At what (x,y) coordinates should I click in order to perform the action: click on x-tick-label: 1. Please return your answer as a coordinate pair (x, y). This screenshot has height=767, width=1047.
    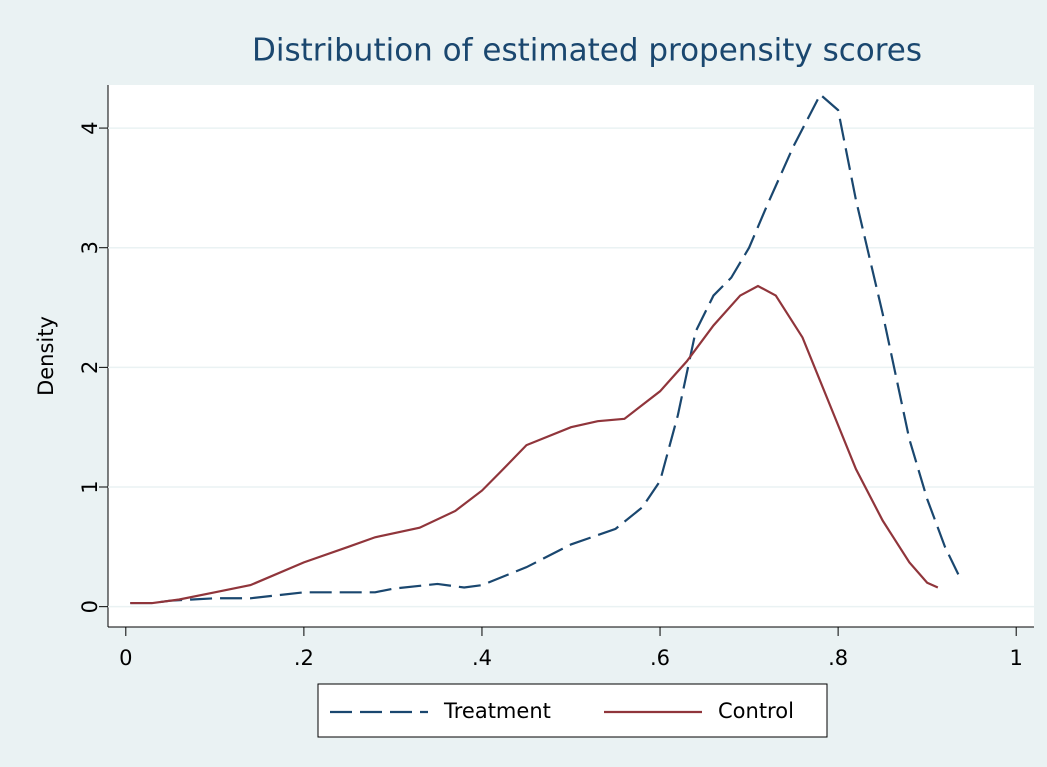
    Looking at the image, I should click on (1016, 658).